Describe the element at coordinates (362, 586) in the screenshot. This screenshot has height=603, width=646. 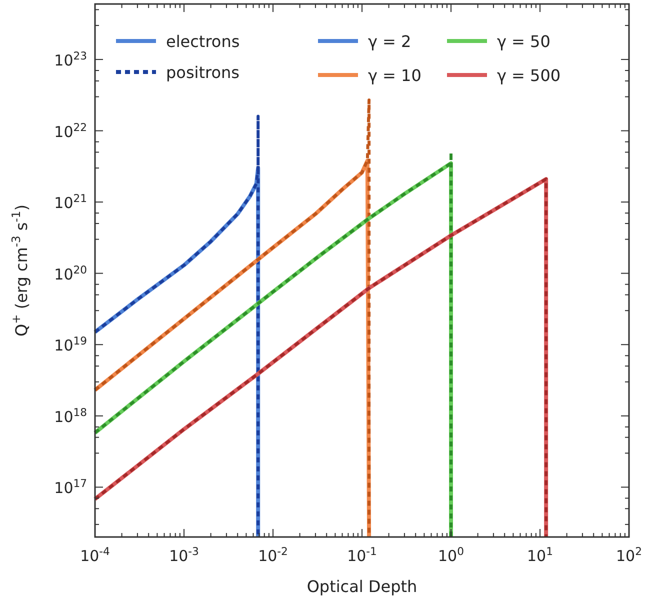
I see `x-axis-title: Optical Depth` at that location.